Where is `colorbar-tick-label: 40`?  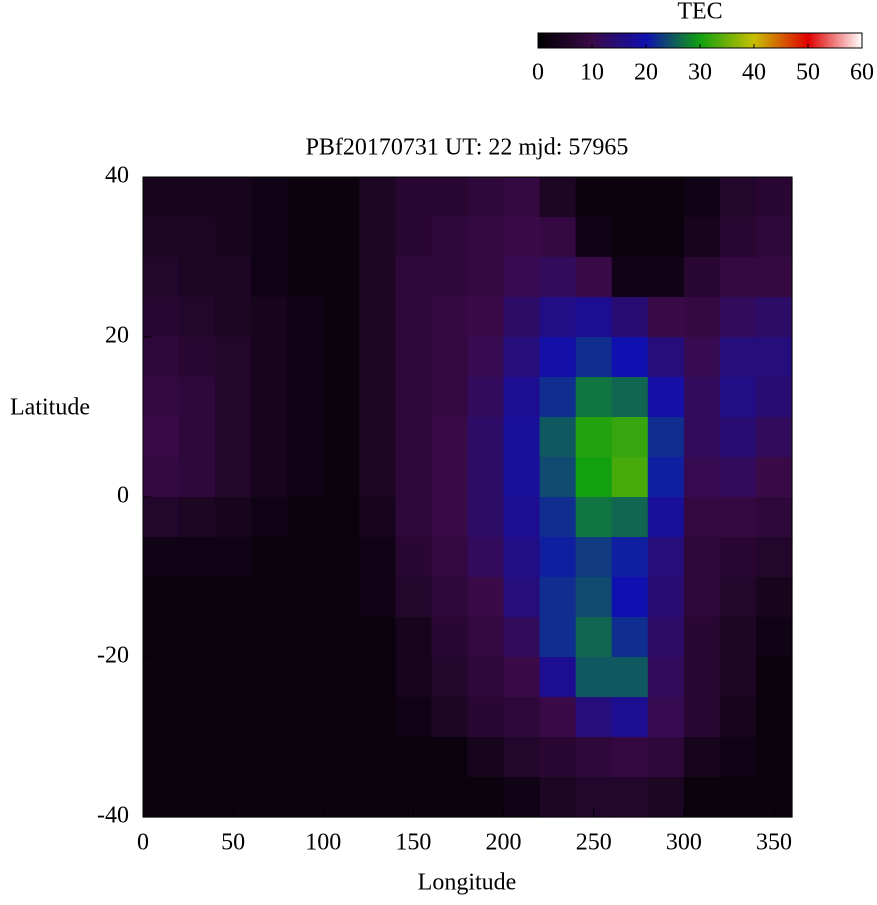
colorbar-tick-label: 40 is located at coordinates (754, 73).